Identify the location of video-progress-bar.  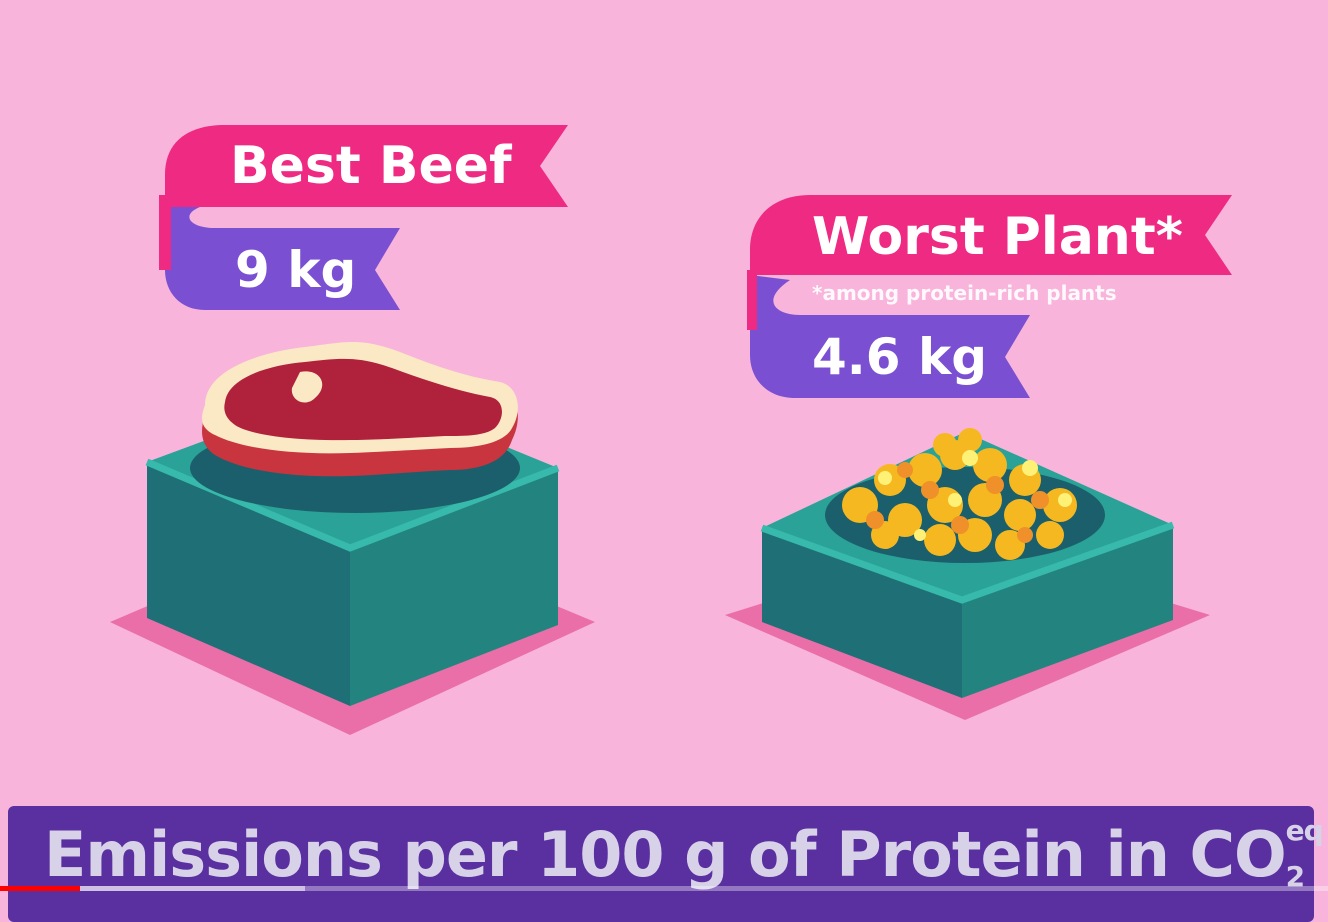
(664, 888).